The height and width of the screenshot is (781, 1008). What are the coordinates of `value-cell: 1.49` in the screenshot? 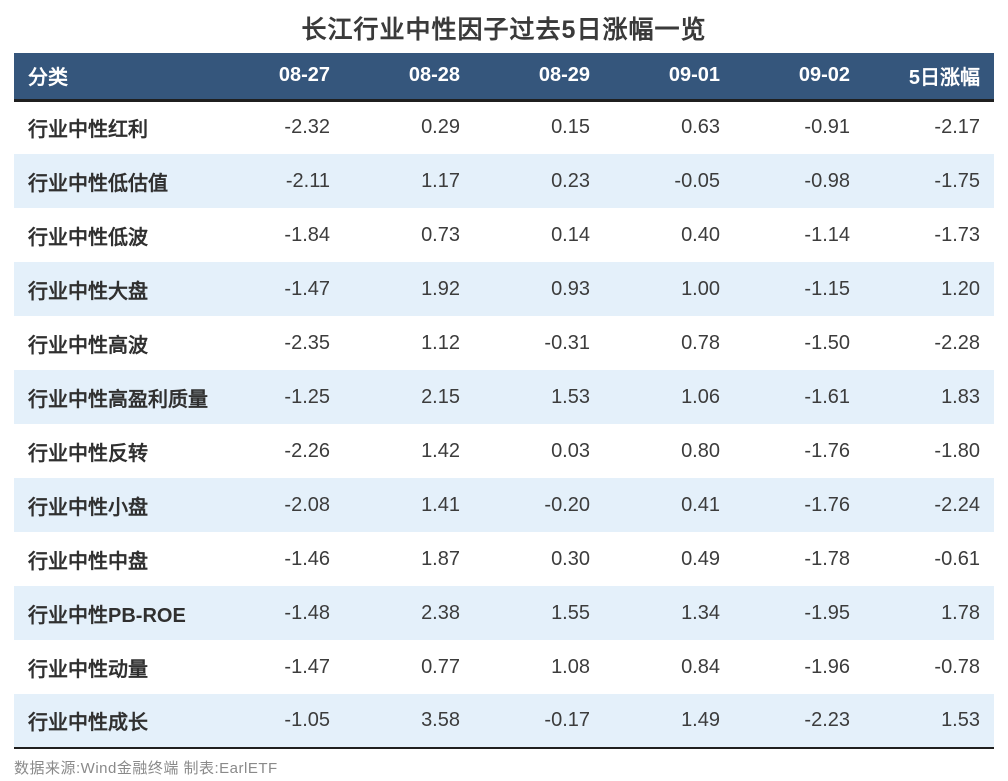 It's located at (700, 720).